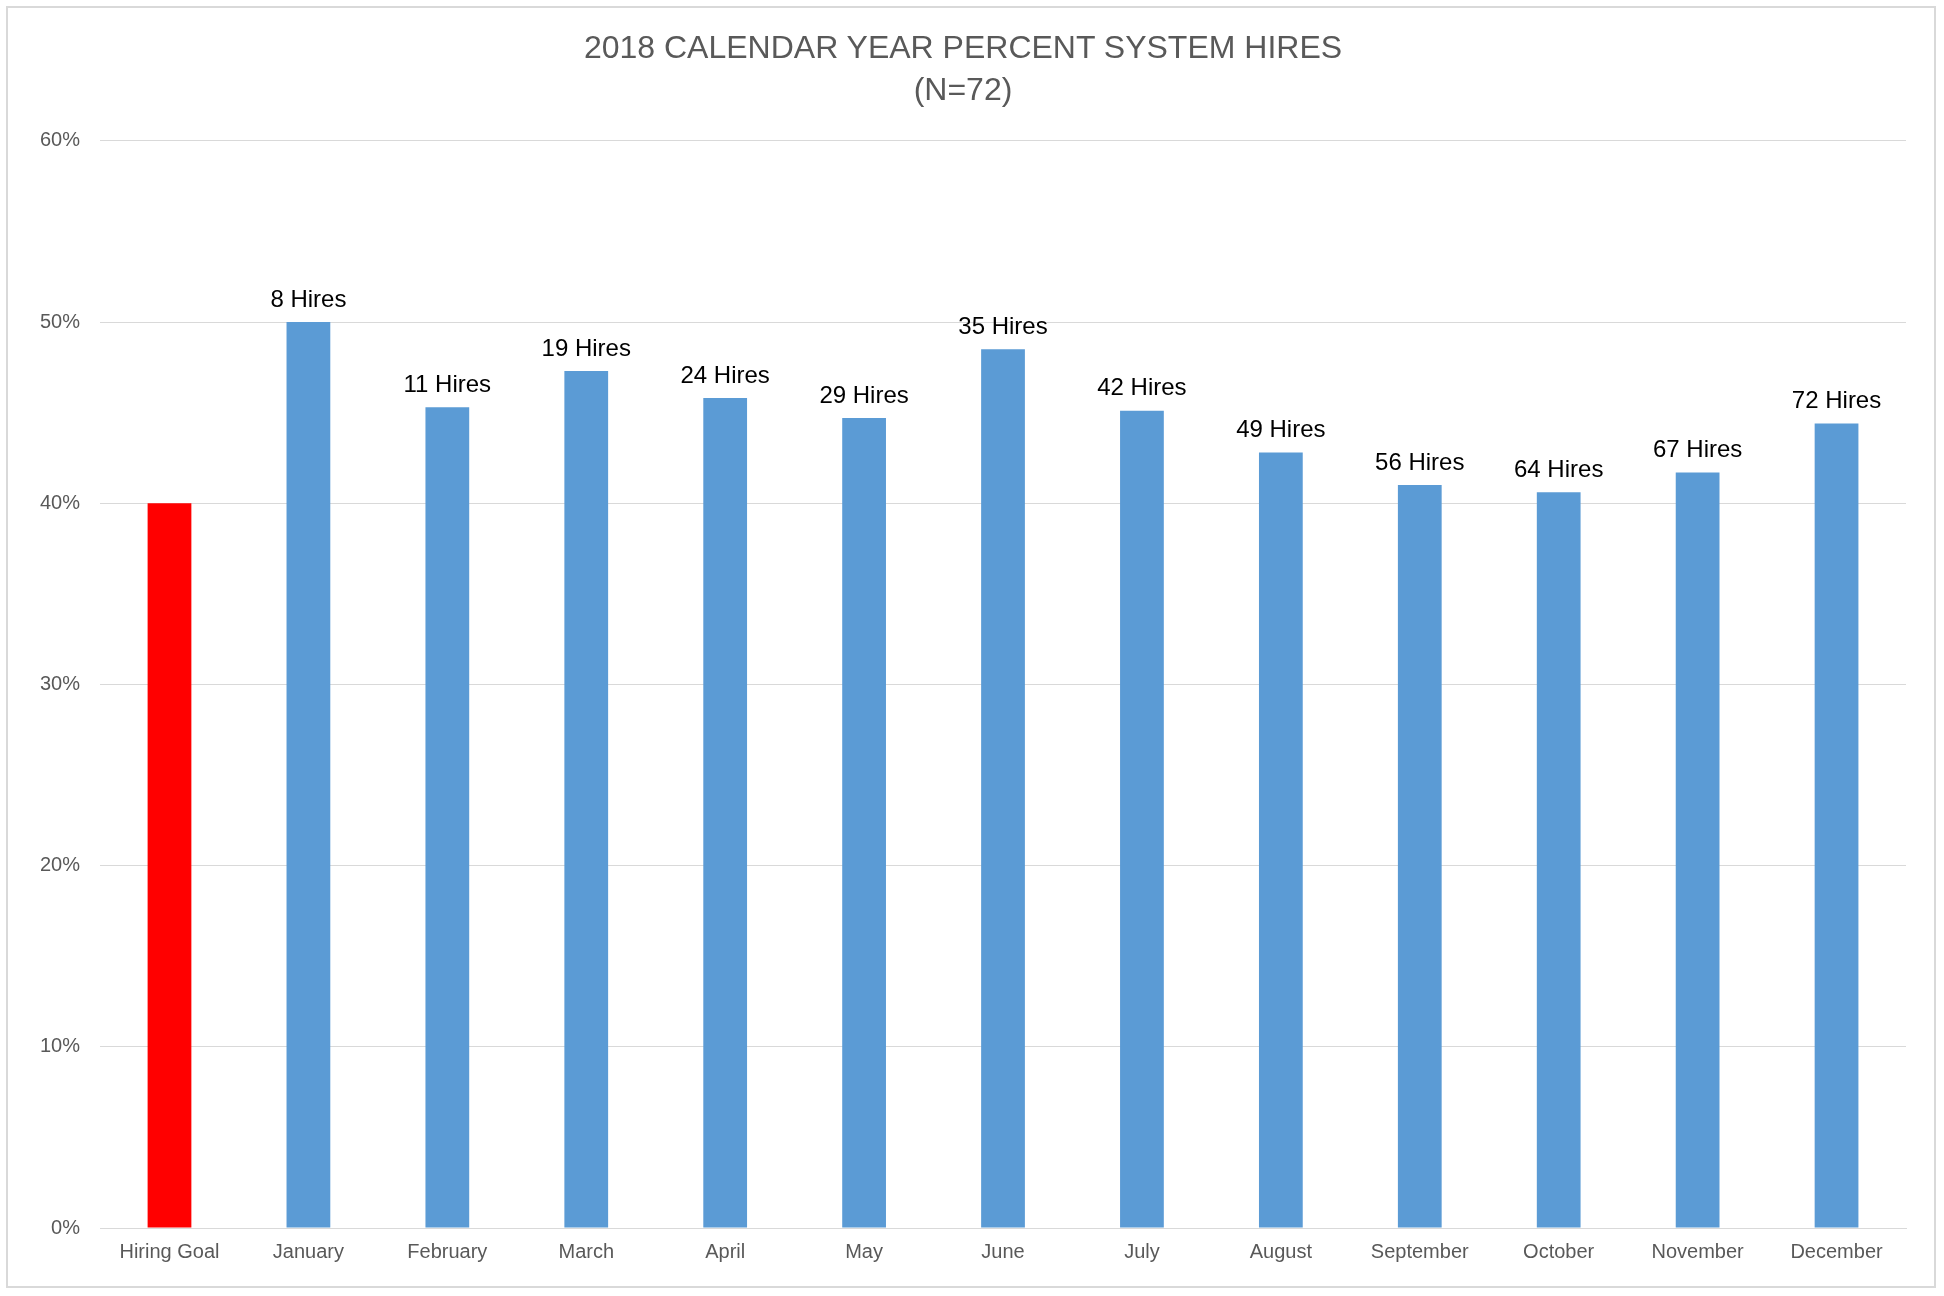  I want to click on x-tick-label: April, so click(725, 1250).